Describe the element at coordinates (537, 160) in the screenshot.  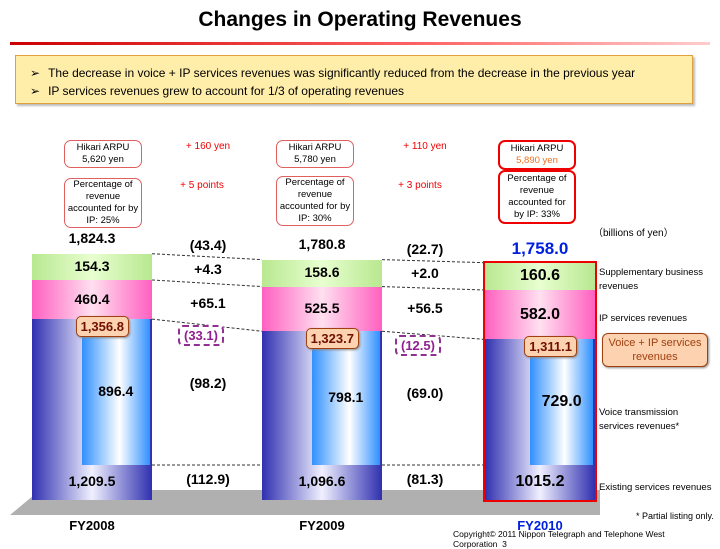
I see `arpu-value: 5,890 yen` at that location.